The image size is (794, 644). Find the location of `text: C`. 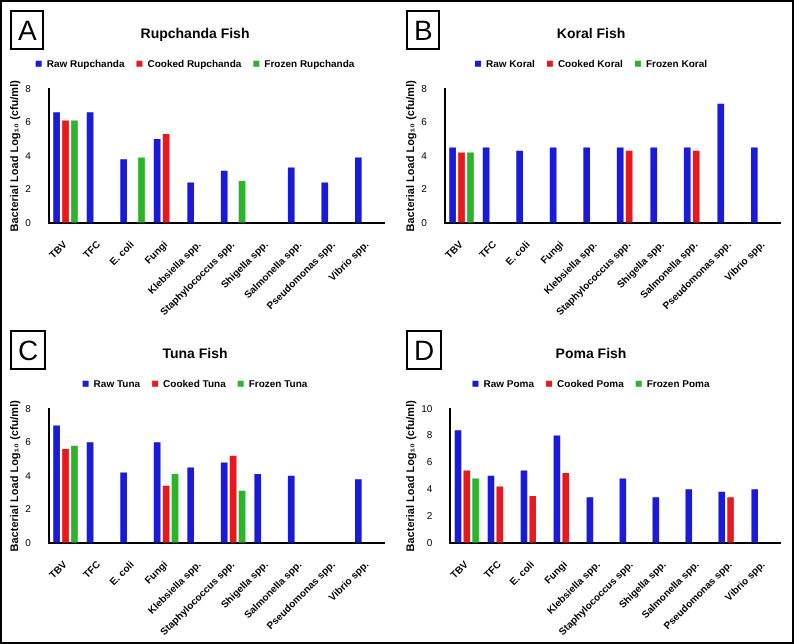

text: C is located at coordinates (28, 350).